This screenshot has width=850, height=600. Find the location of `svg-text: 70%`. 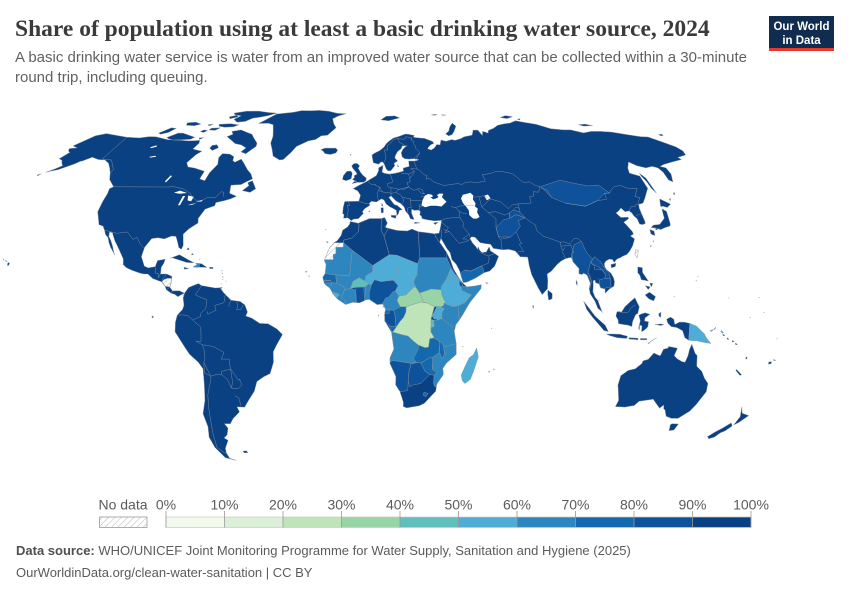

svg-text: 70% is located at coordinates (575, 505).